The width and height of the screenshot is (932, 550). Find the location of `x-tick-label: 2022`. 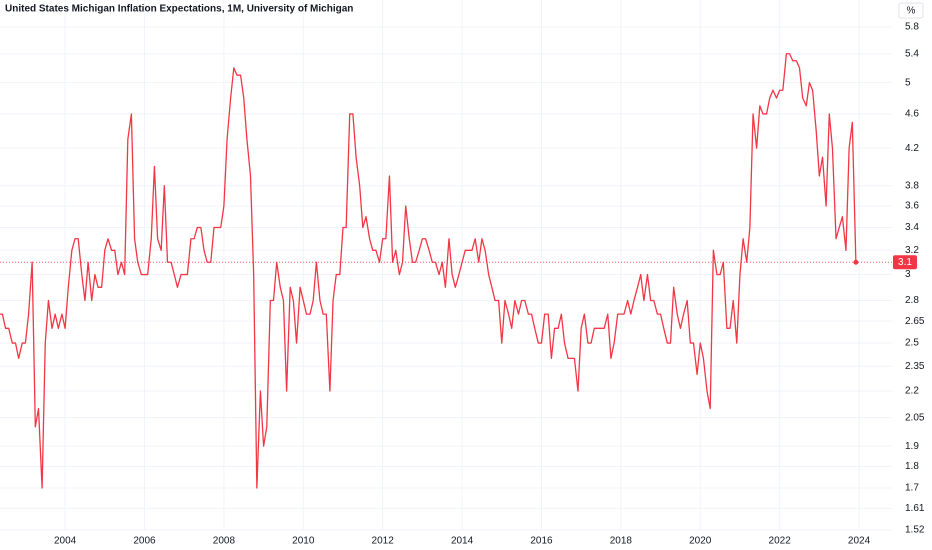

x-tick-label: 2022 is located at coordinates (780, 541).